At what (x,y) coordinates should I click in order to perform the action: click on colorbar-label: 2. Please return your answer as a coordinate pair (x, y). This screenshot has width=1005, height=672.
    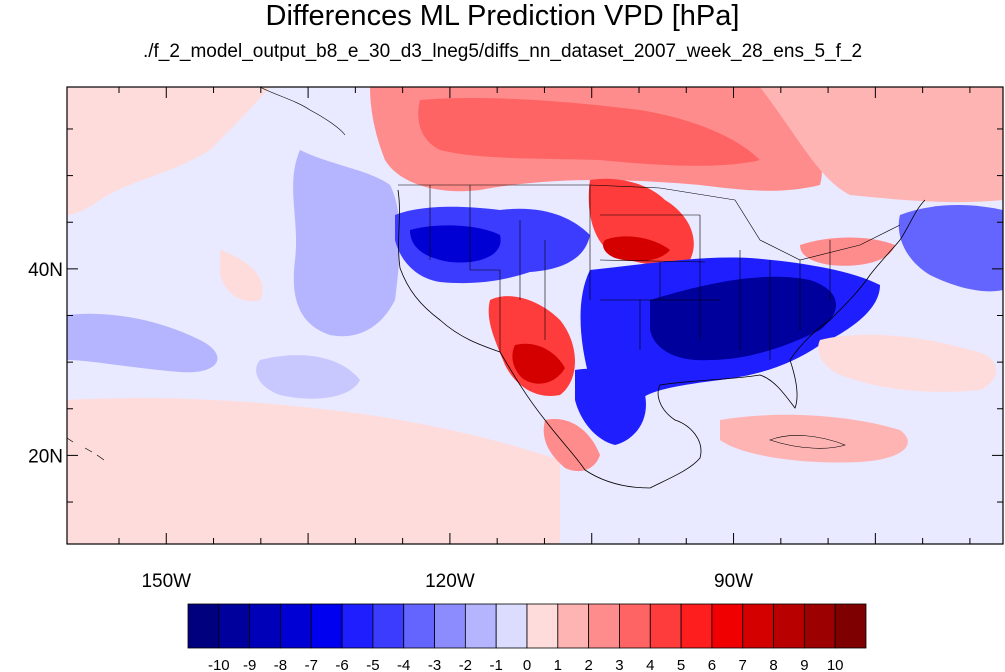
    Looking at the image, I should click on (588, 664).